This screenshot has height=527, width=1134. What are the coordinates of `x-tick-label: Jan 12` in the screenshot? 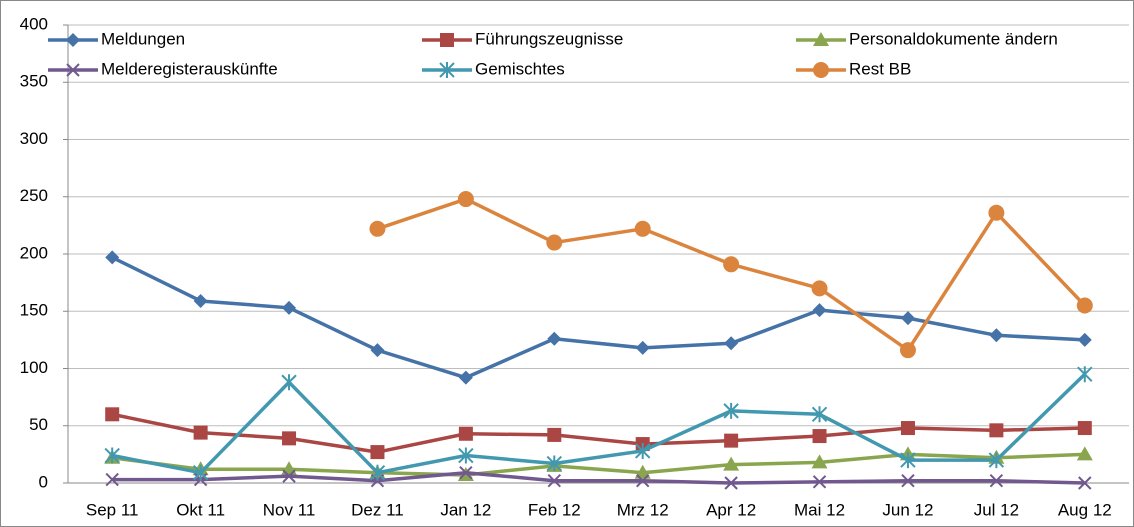 It's located at (465, 509).